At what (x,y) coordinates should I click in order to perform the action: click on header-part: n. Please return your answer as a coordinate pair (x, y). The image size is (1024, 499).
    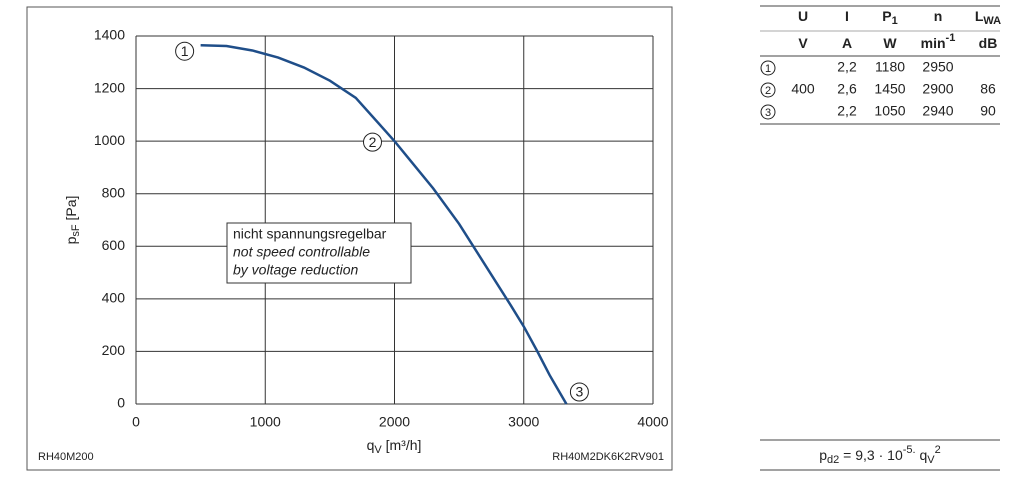
    Looking at the image, I should click on (938, 16).